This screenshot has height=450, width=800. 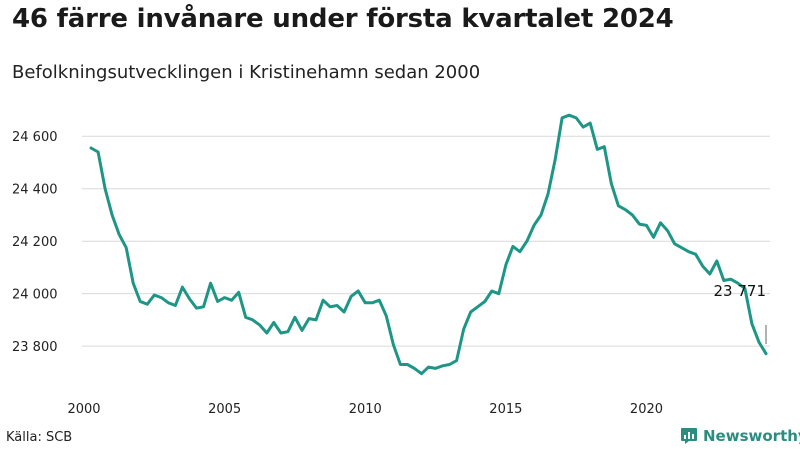 I want to click on x-tick-label: 2015, so click(x=505, y=409).